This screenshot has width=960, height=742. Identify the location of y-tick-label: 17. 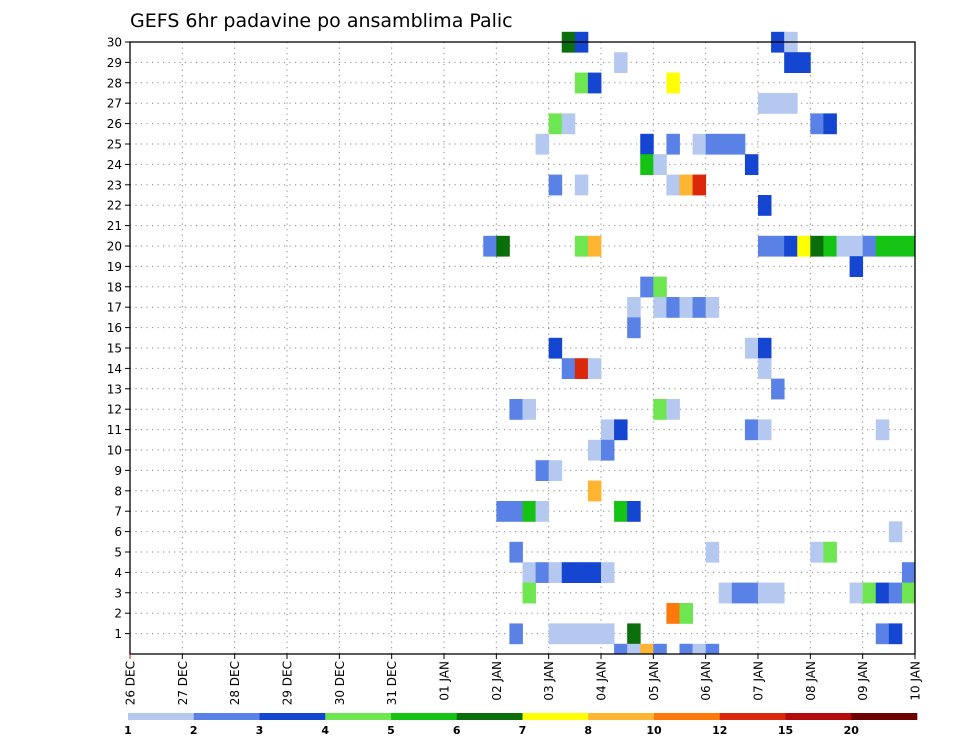
(114, 308).